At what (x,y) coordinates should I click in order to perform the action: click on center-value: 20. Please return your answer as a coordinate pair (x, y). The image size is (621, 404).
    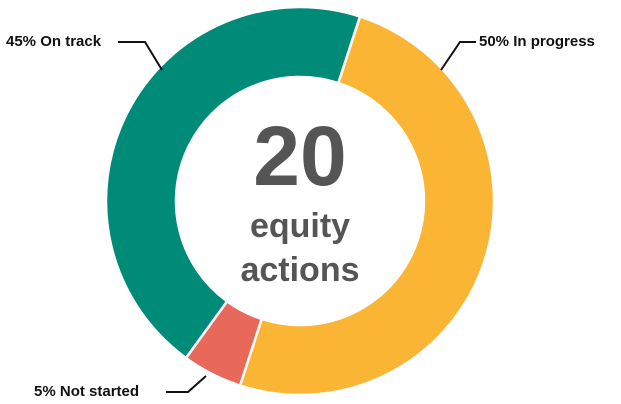
    Looking at the image, I should click on (299, 156).